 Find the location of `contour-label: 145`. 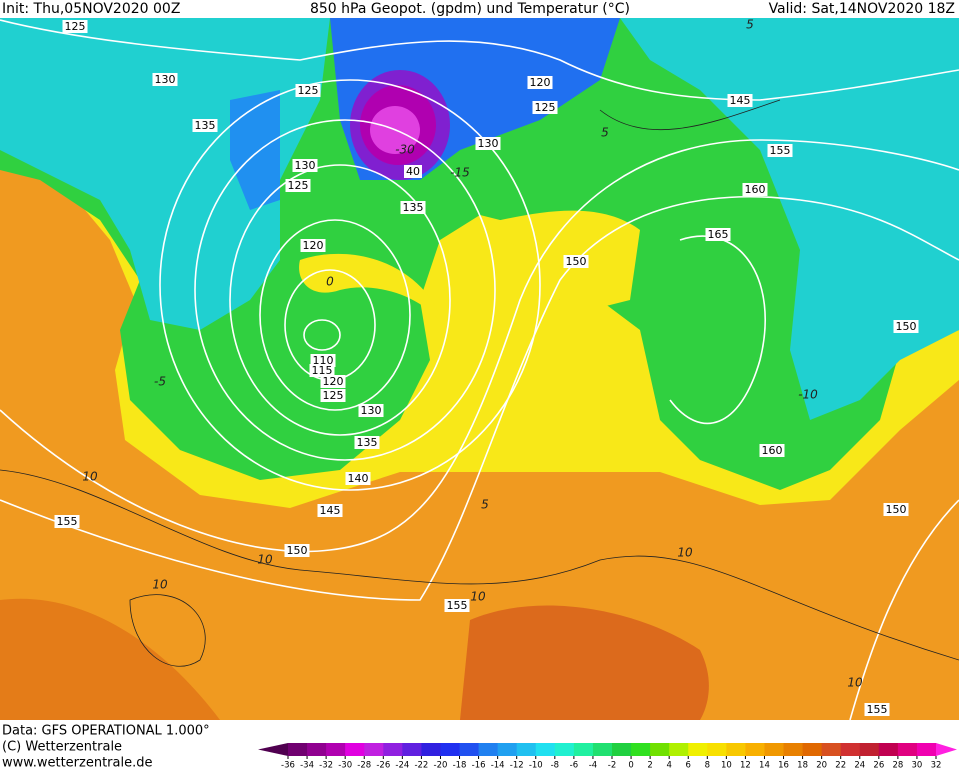

contour-label: 145 is located at coordinates (740, 100).